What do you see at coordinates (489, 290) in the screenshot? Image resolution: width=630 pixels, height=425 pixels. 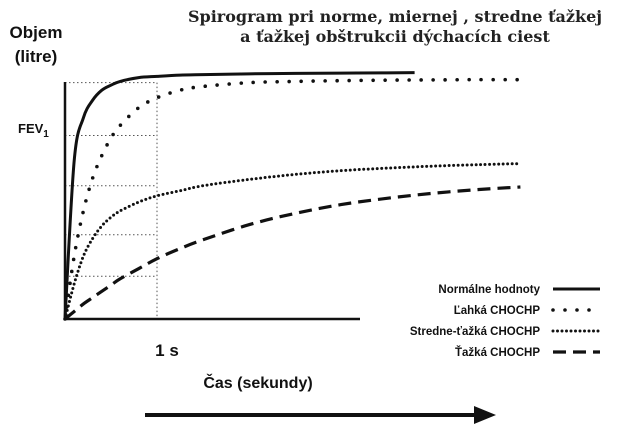 I see `legend-label-1: Normálne hodnoty` at bounding box center [489, 290].